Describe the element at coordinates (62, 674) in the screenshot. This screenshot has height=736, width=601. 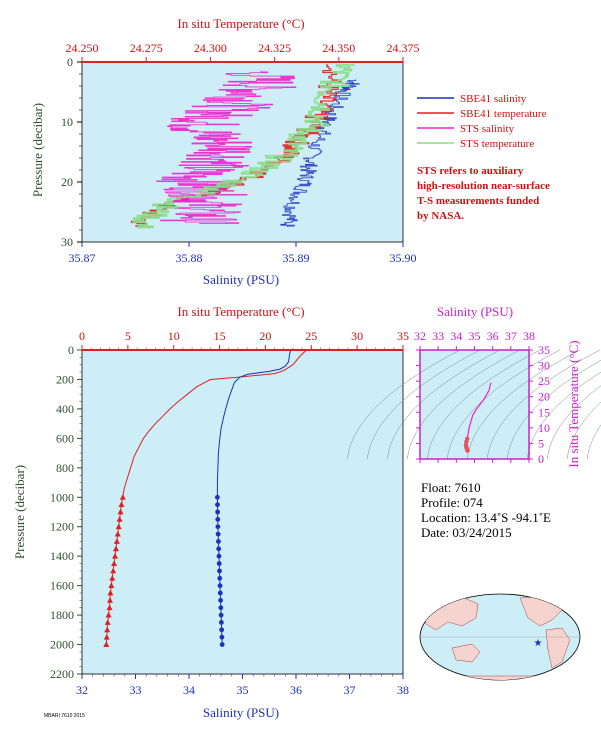
I see `main-pressure-tick-label: 2200` at that location.